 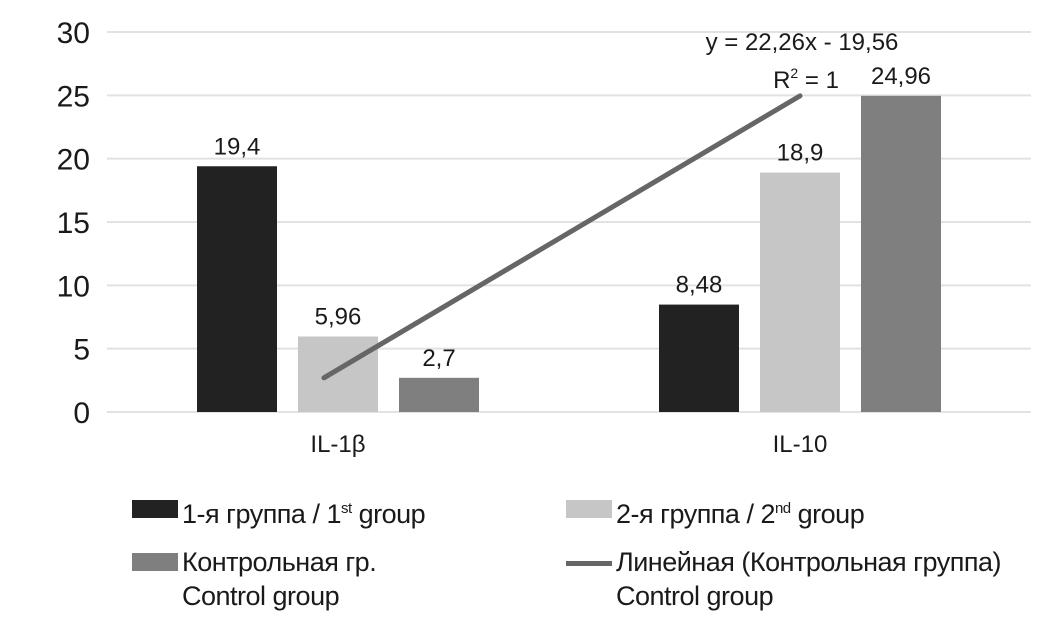 What do you see at coordinates (73, 33) in the screenshot?
I see `y-tick-label: 30` at bounding box center [73, 33].